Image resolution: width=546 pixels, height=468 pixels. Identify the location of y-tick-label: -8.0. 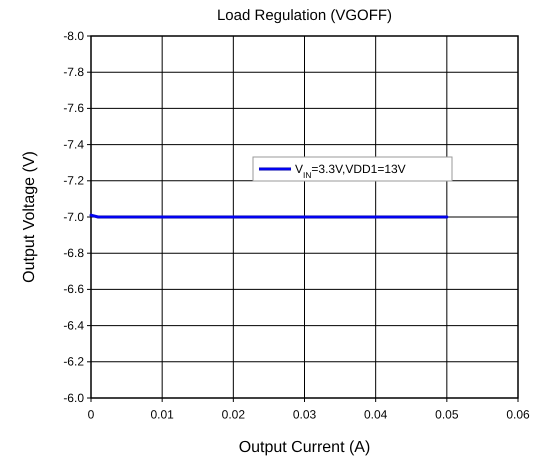
(73, 35).